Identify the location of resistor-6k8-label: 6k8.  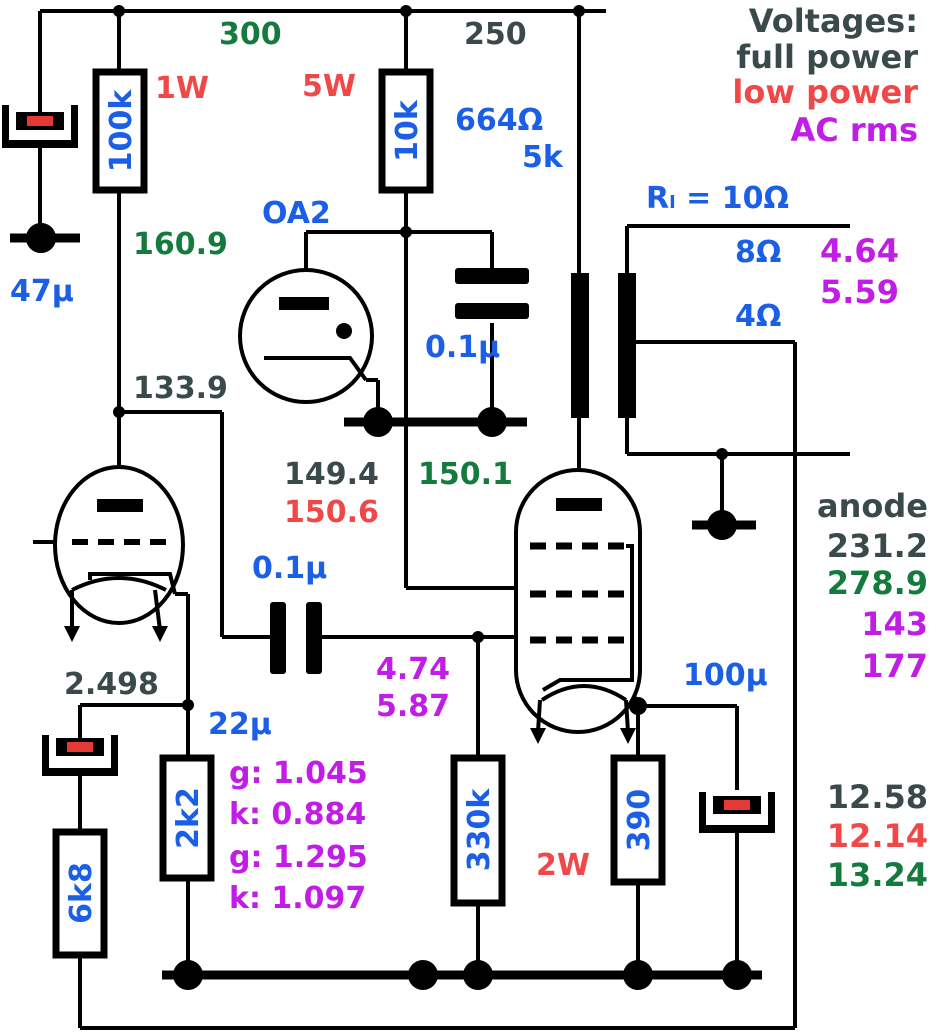
(81, 893).